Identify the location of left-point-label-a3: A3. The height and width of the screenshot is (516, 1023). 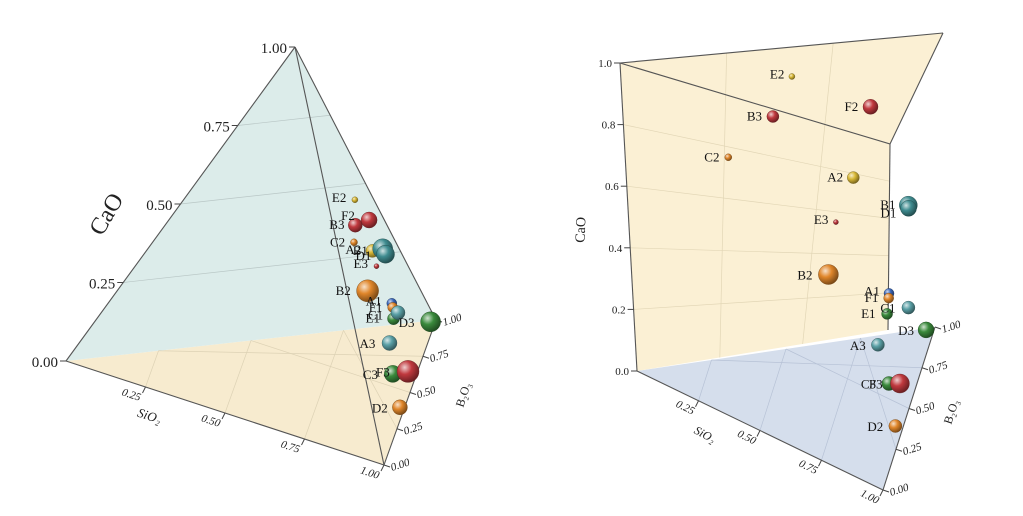
(368, 343).